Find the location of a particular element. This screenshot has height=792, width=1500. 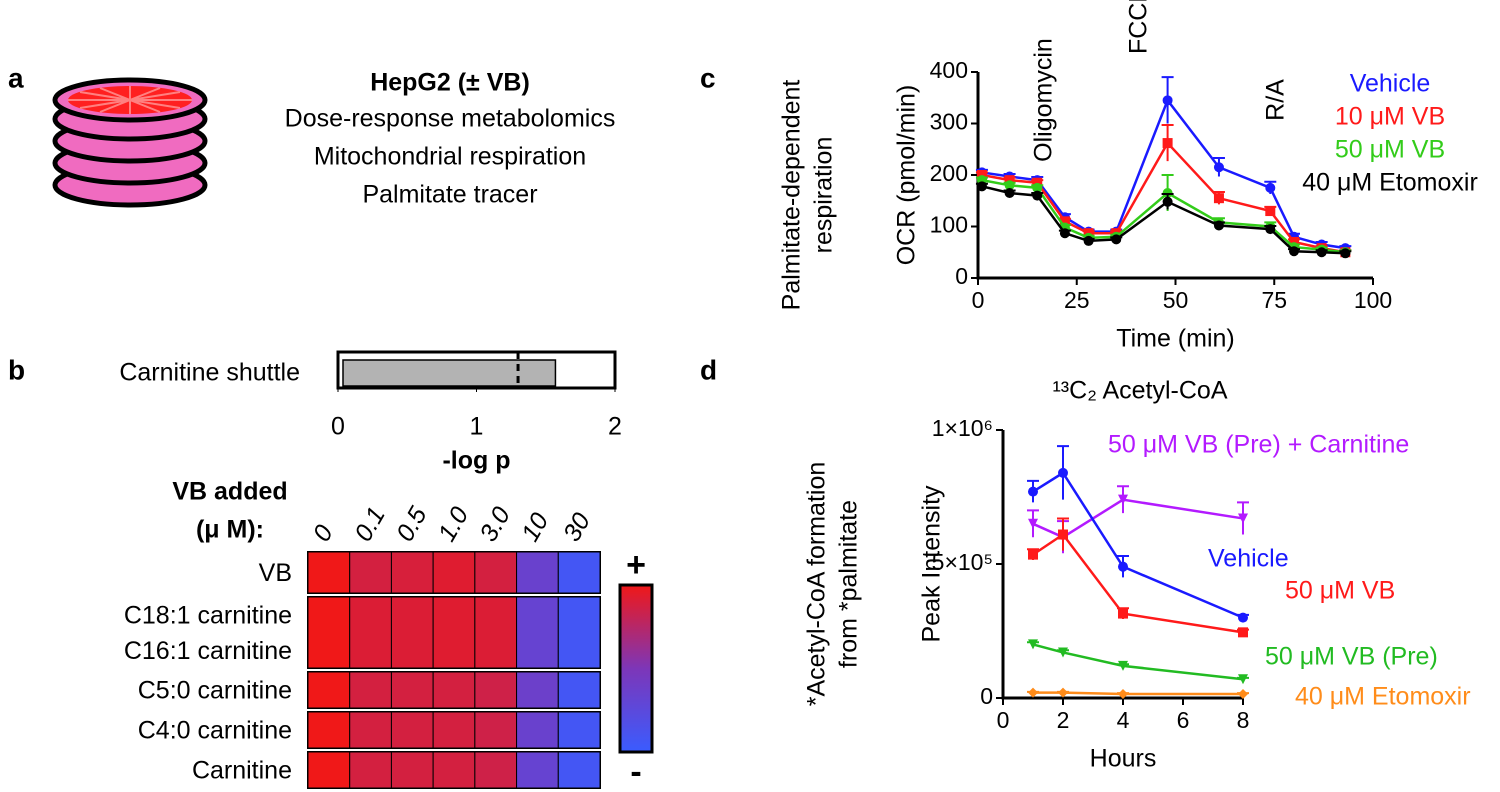

legend-entry: 50 μM VB (Pre) + Carnitine is located at coordinates (1258, 445).